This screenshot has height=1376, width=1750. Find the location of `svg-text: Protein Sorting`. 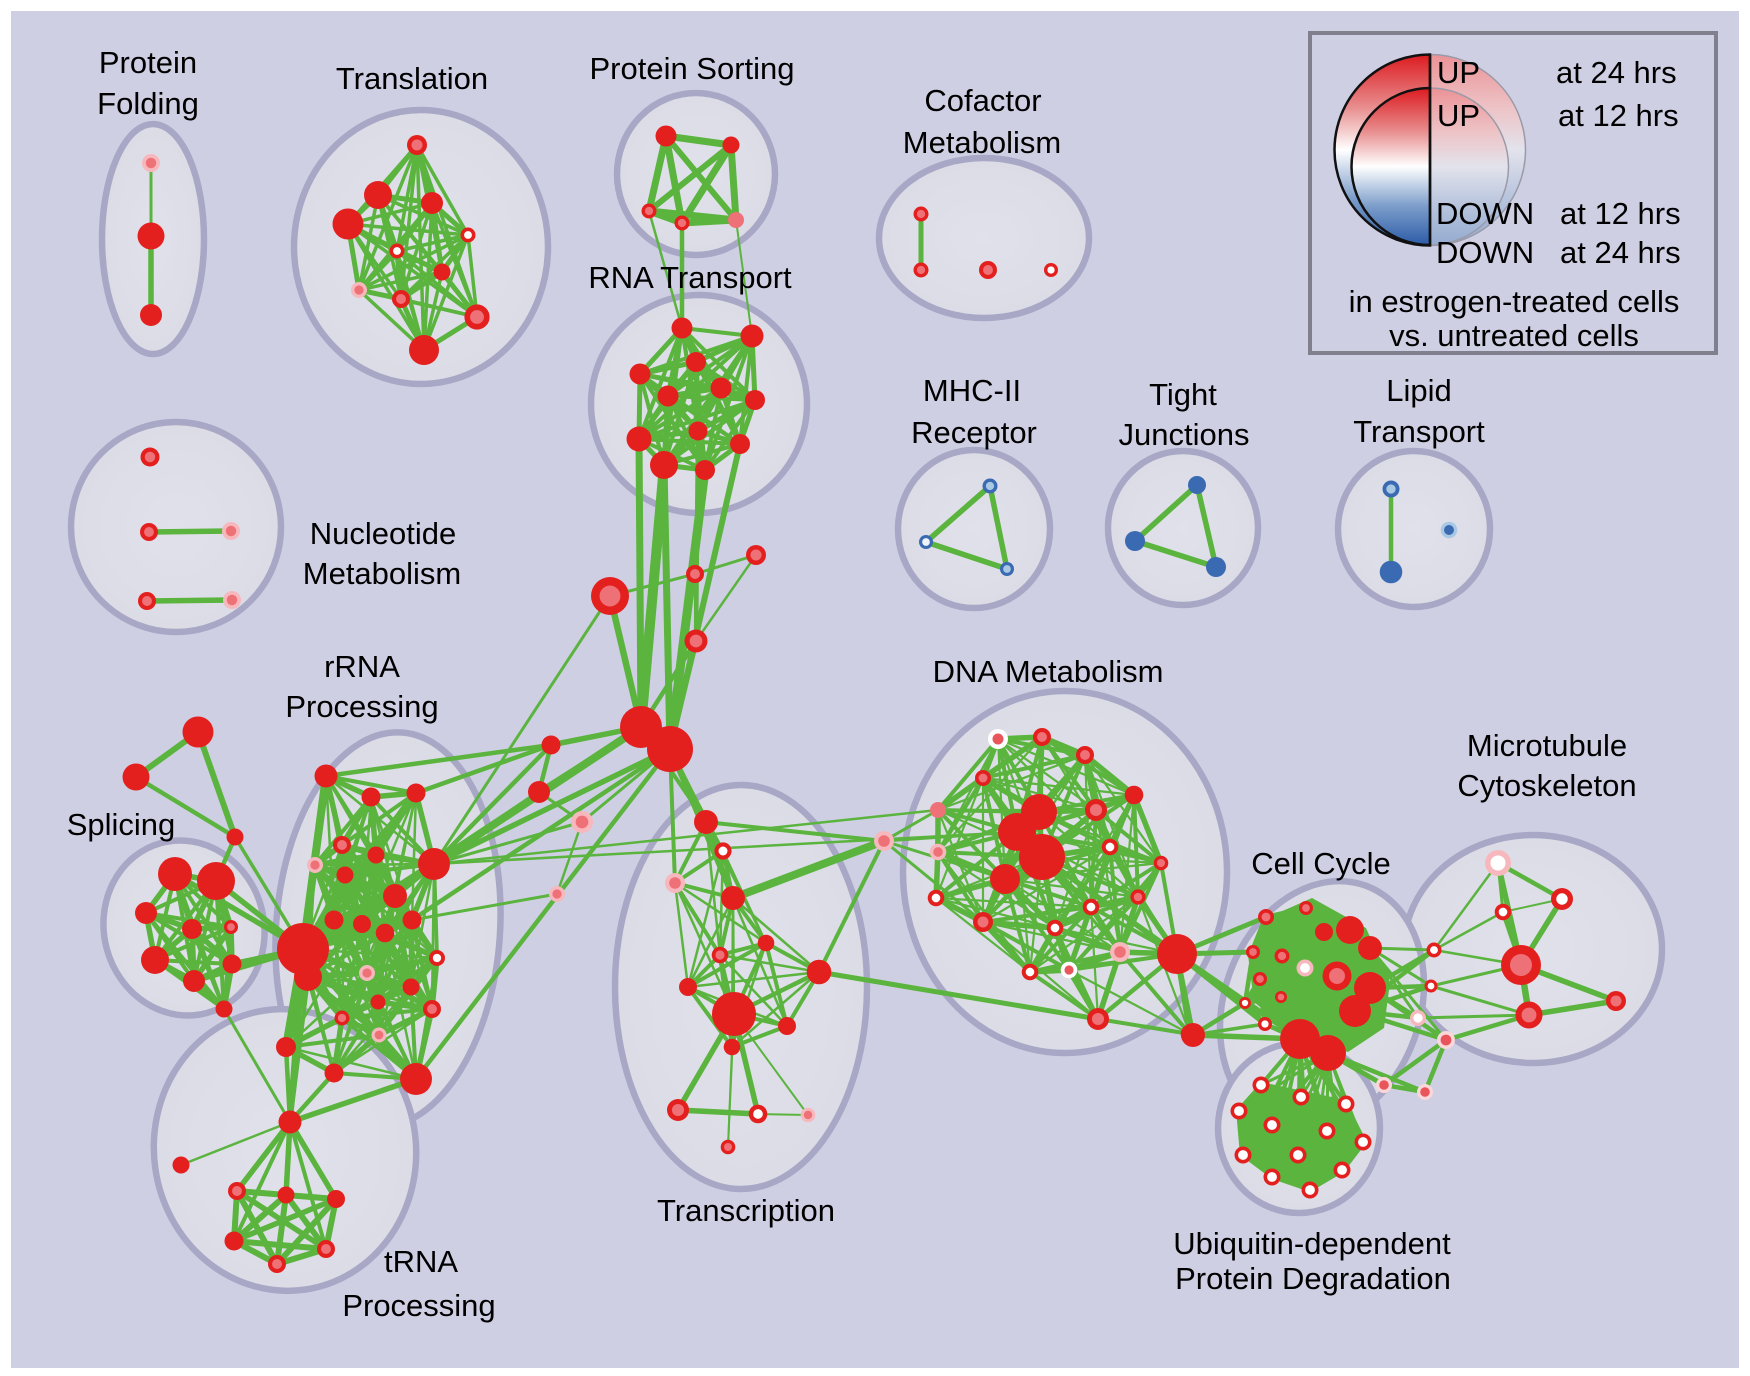

svg-text: Protein Sorting is located at coordinates (691, 68).